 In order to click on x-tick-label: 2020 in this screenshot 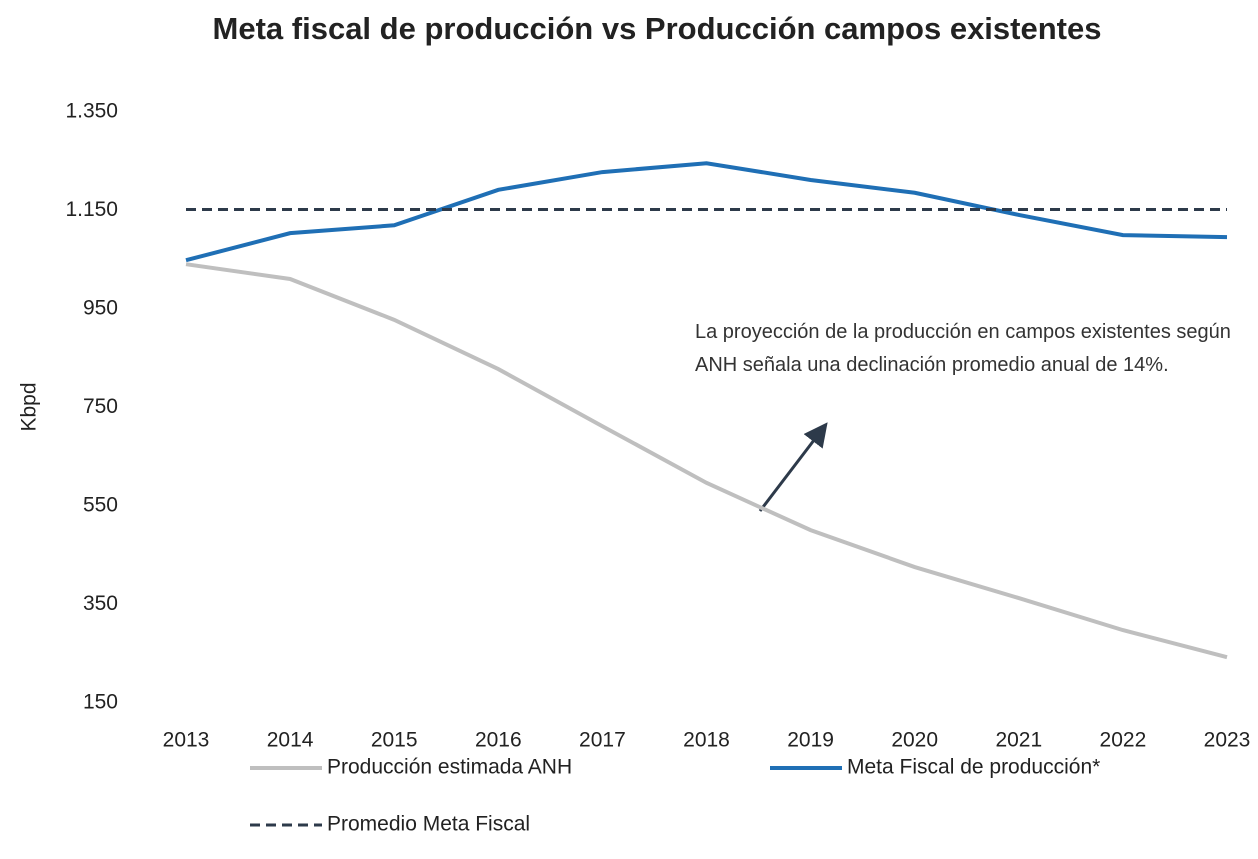, I will do `click(914, 740)`.